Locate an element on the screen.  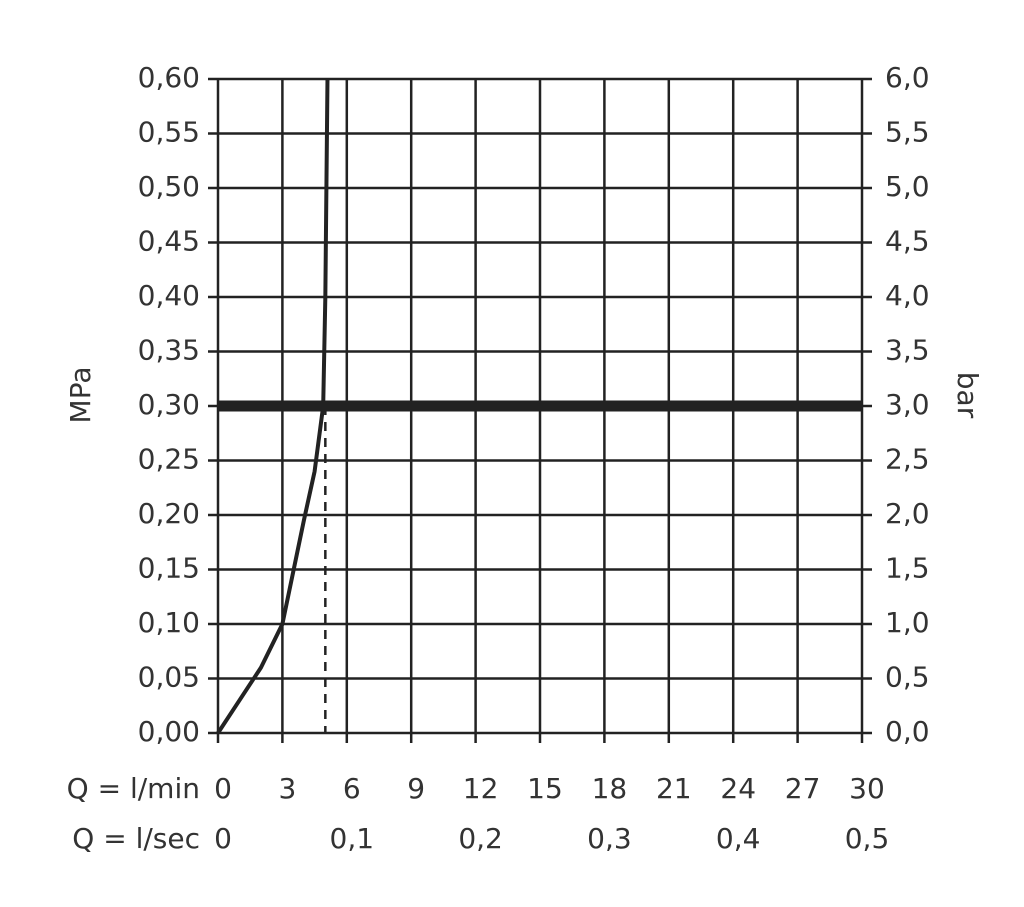
y2-tick-label: 2,5 is located at coordinates (907, 459).